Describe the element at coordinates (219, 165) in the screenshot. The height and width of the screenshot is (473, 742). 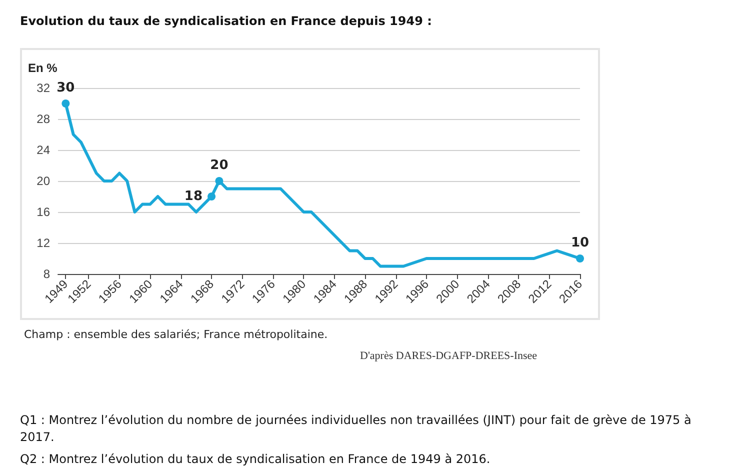
I see `data-label: 20` at that location.